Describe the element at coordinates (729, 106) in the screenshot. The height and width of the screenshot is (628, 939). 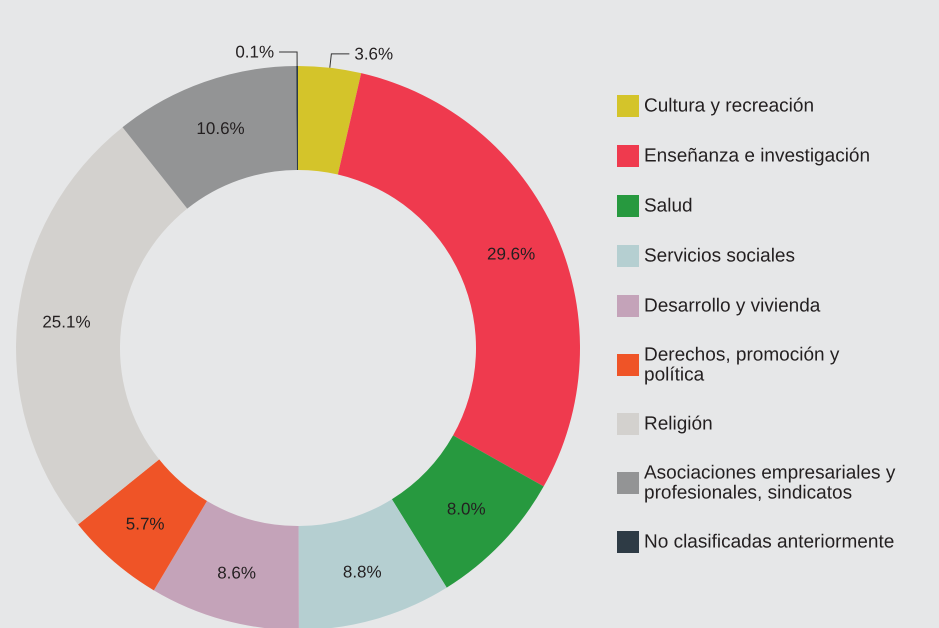
I see `legend-label: Cultura y recreación` at that location.